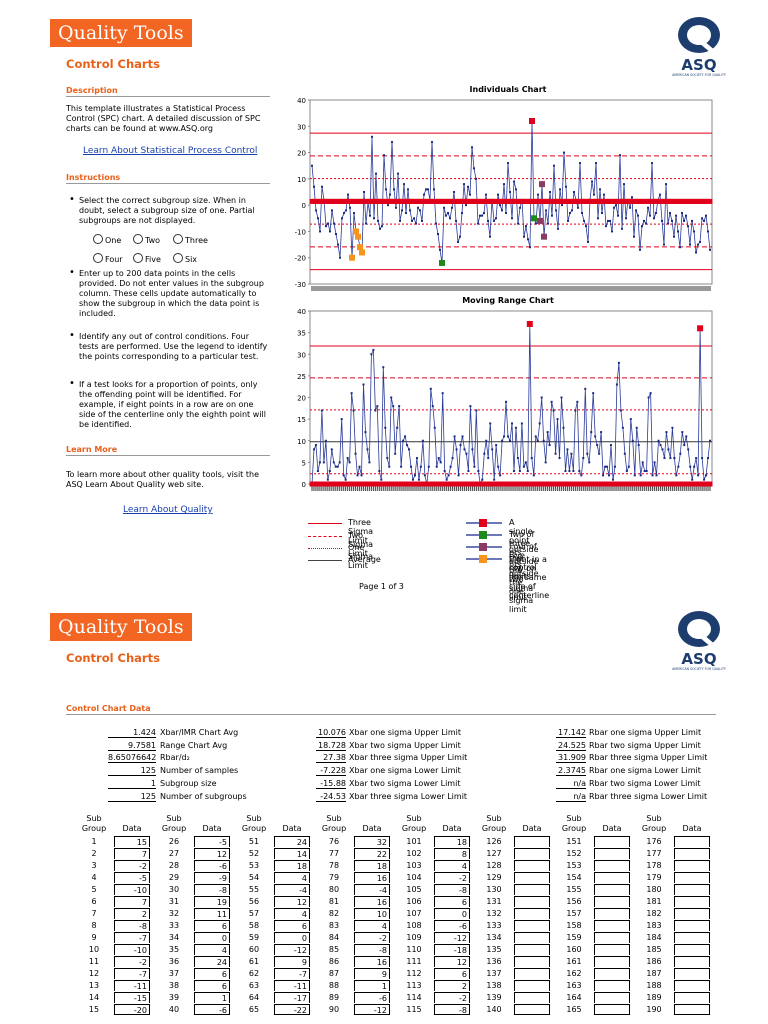 This screenshot has height=1024, width=768. I want to click on data-cell: 9, so click(372, 973).